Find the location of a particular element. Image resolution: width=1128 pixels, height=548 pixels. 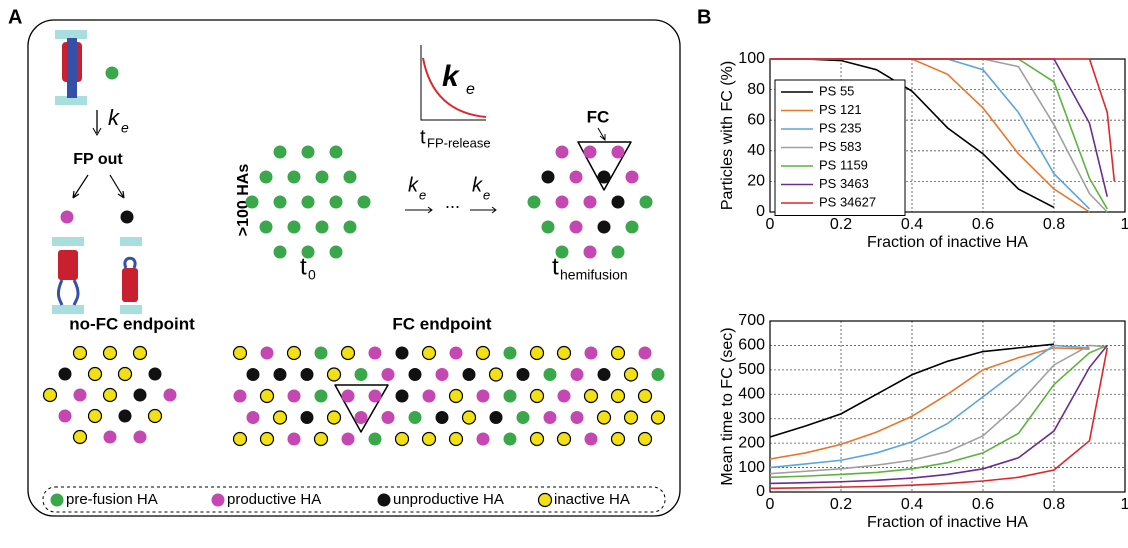

legend-label: unproductive HA is located at coordinates (448, 499).